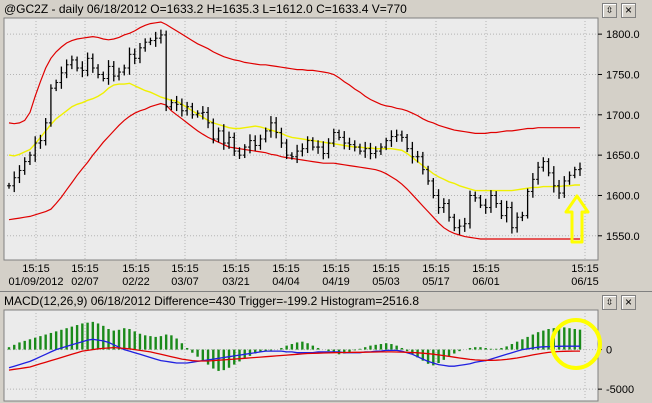  I want to click on x-date-label: 04/04, so click(286, 282).